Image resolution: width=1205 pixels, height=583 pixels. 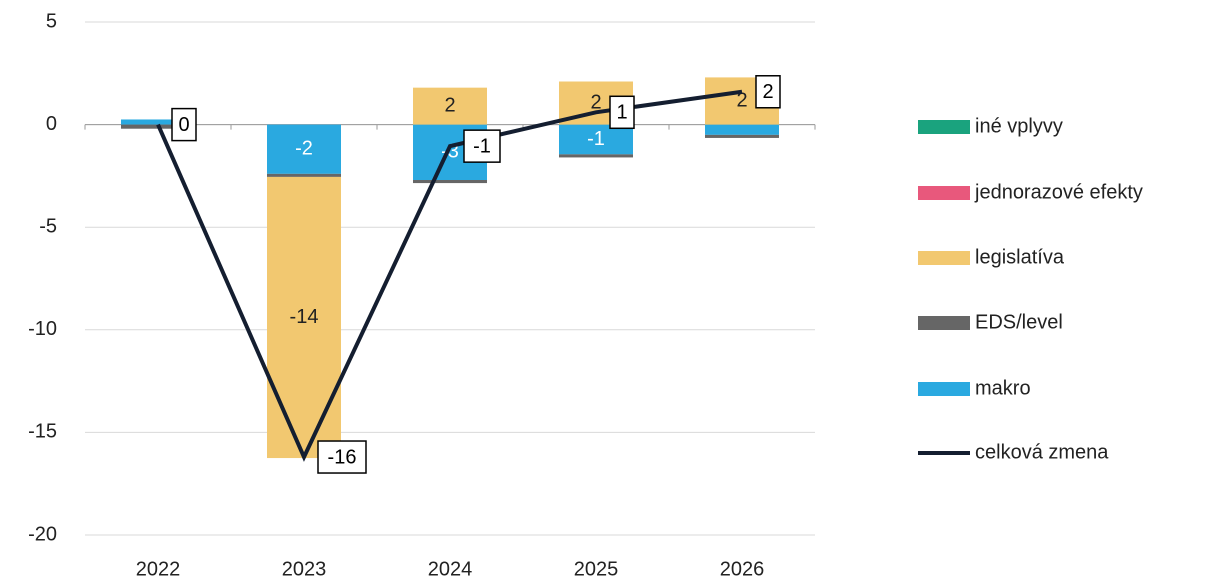 I want to click on total-value-label: 1, so click(x=621, y=113).